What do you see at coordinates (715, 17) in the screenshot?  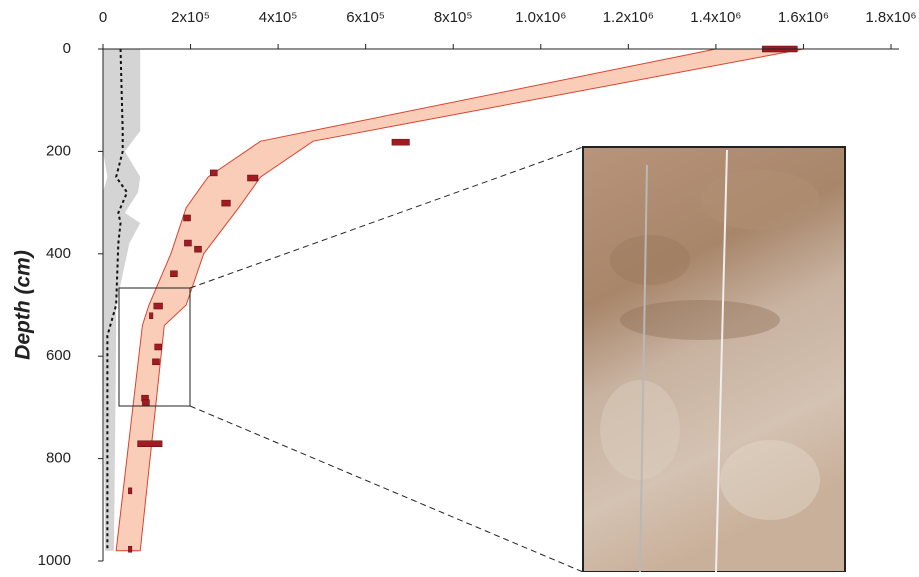 I see `x-tick-label: 1.4x10⁶` at bounding box center [715, 17].